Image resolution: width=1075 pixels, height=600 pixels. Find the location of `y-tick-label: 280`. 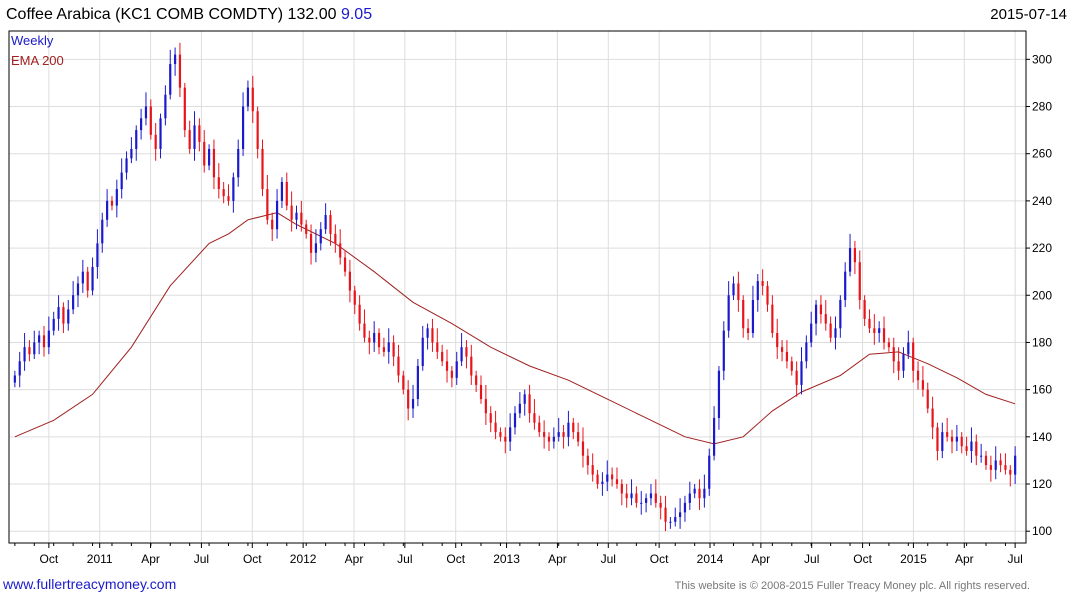

y-tick-label: 280 is located at coordinates (1042, 107).